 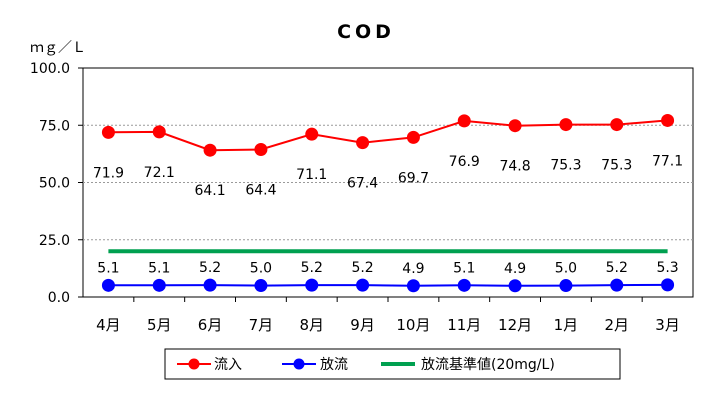 I want to click on series-line-outflow, so click(x=388, y=285).